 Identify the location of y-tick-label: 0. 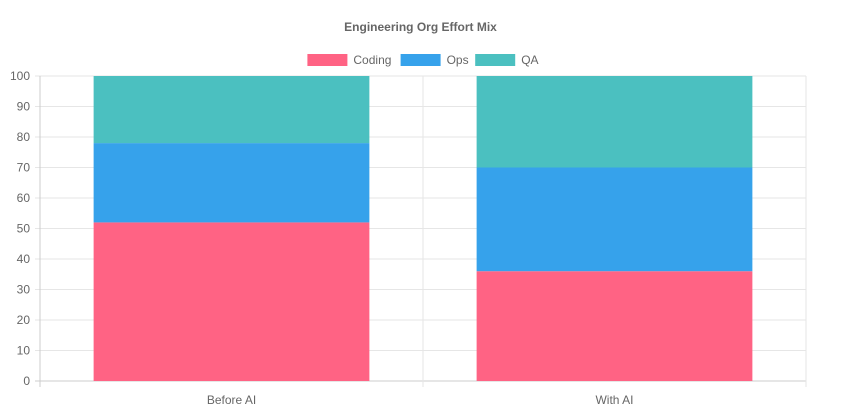
(26, 381).